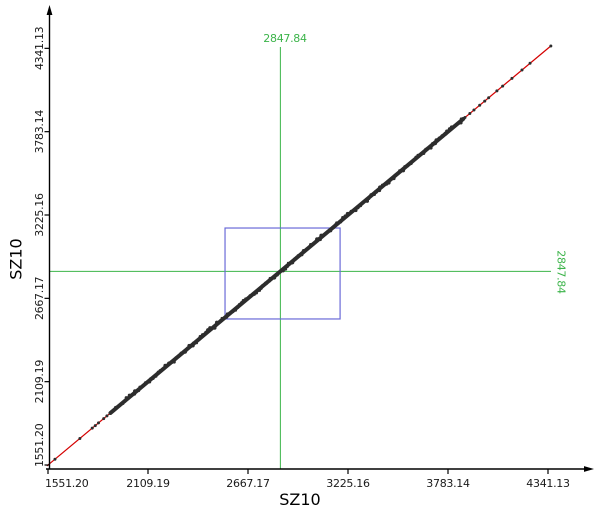  Describe the element at coordinates (300, 499) in the screenshot. I see `x-axis-title: SZ10` at that location.